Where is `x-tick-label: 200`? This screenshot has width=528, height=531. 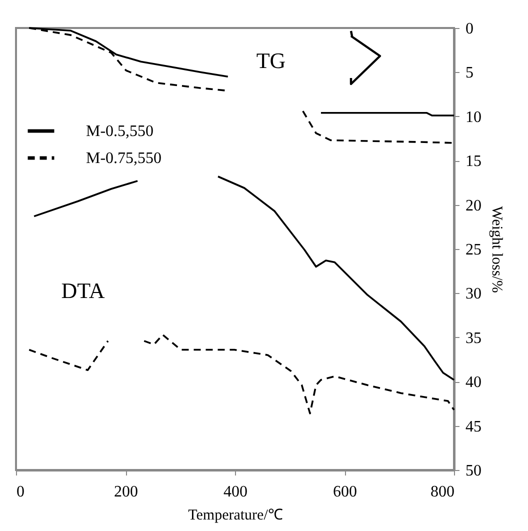
x-tick-label: 200 is located at coordinates (126, 492).